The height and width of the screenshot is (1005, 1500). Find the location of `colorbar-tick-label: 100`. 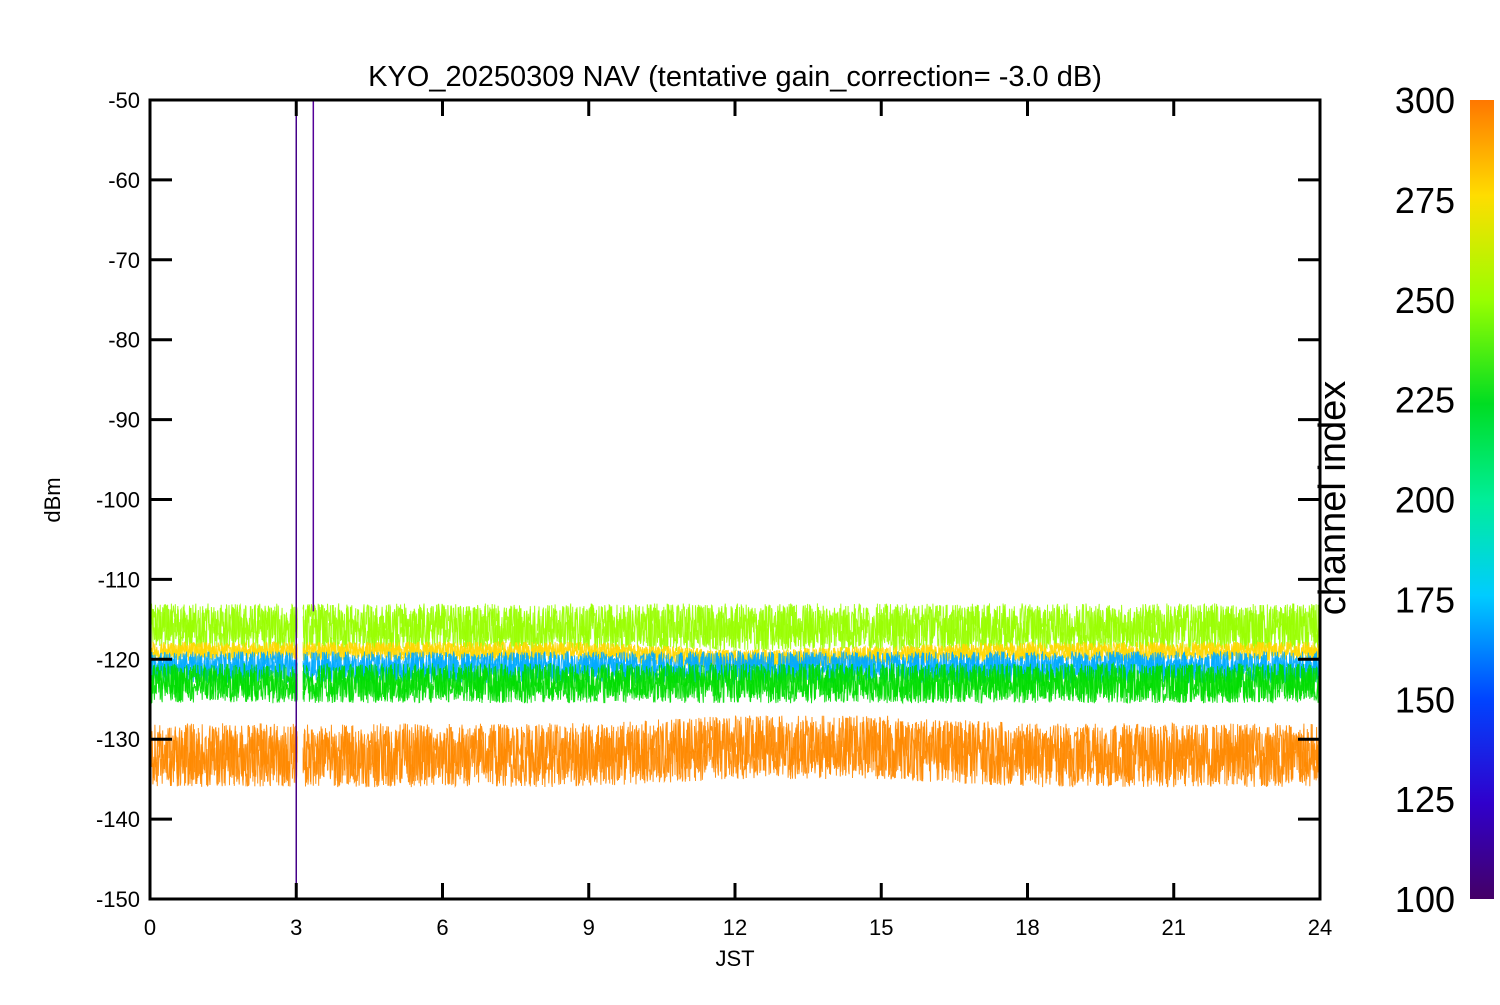

colorbar-tick-label: 100 is located at coordinates (1425, 899).